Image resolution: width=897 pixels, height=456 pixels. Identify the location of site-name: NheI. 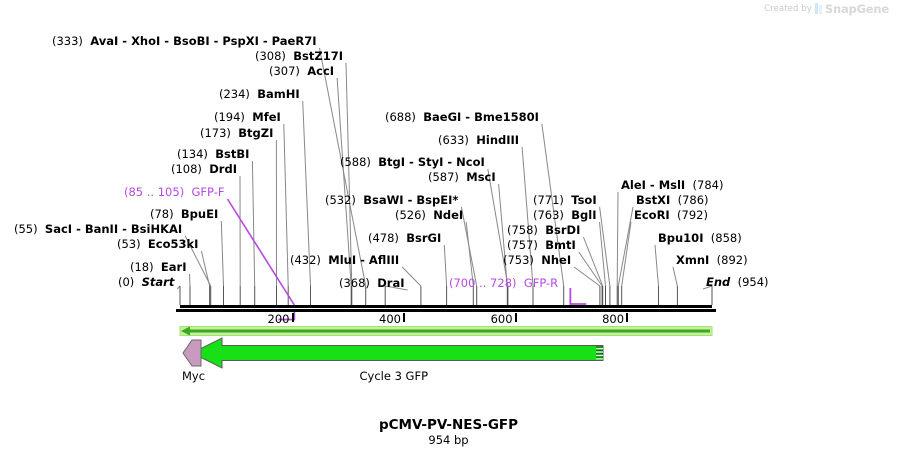
(556, 260).